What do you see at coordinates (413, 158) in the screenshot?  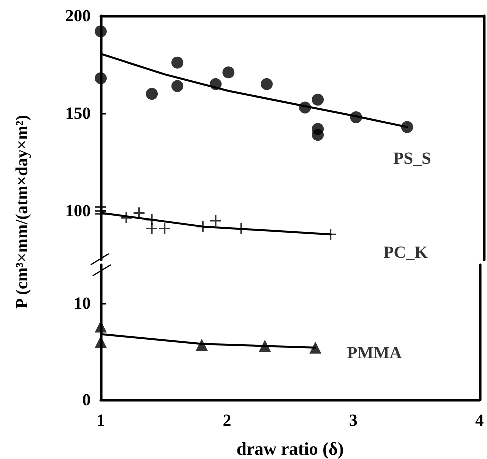 I see `series-label: PS_S` at bounding box center [413, 158].